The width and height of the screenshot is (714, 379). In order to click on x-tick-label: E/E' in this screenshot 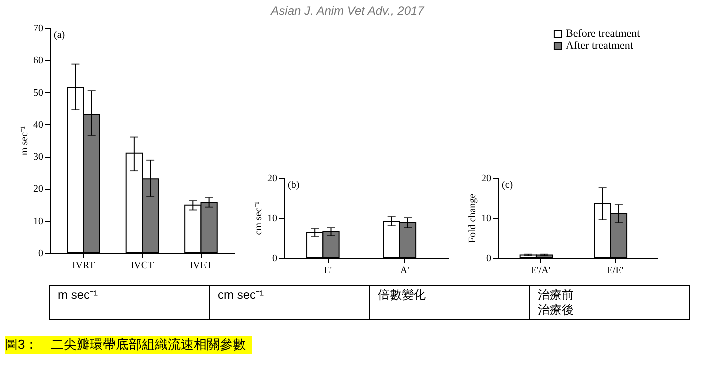, I will do `click(615, 271)`.